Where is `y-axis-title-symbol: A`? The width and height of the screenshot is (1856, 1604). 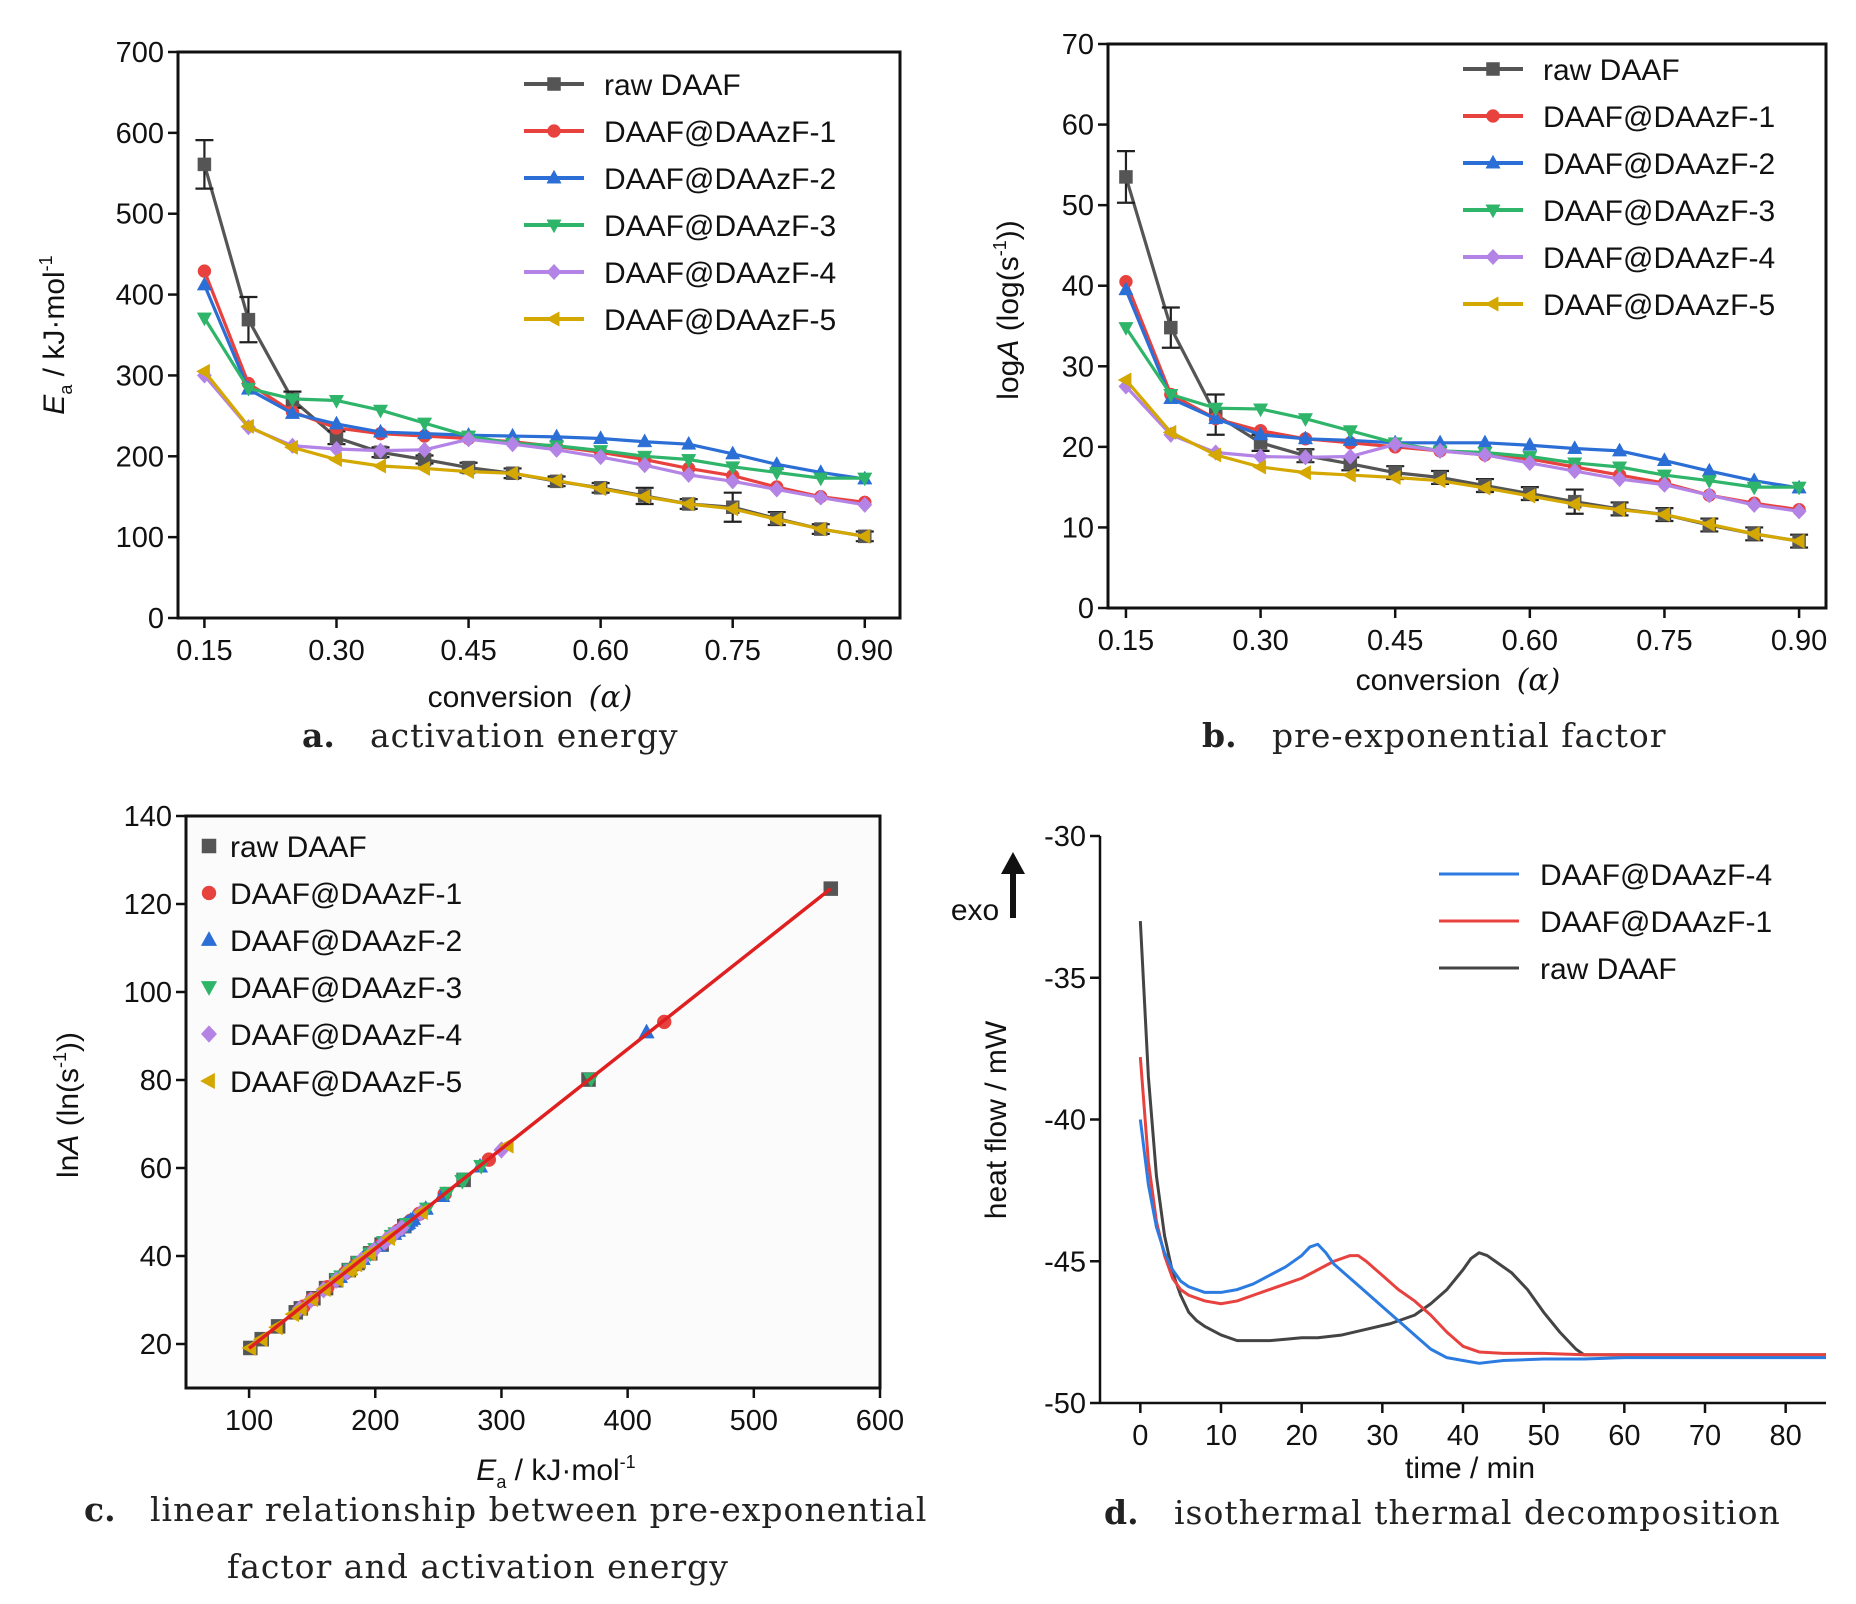 y-axis-title-symbol: A is located at coordinates (68, 1146).